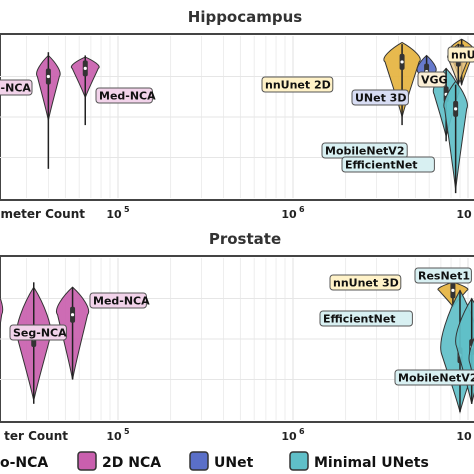 This screenshot has height=474, width=474. What do you see at coordinates (24, 463) in the screenshot?
I see `legend-label: o-NCA` at bounding box center [24, 463].